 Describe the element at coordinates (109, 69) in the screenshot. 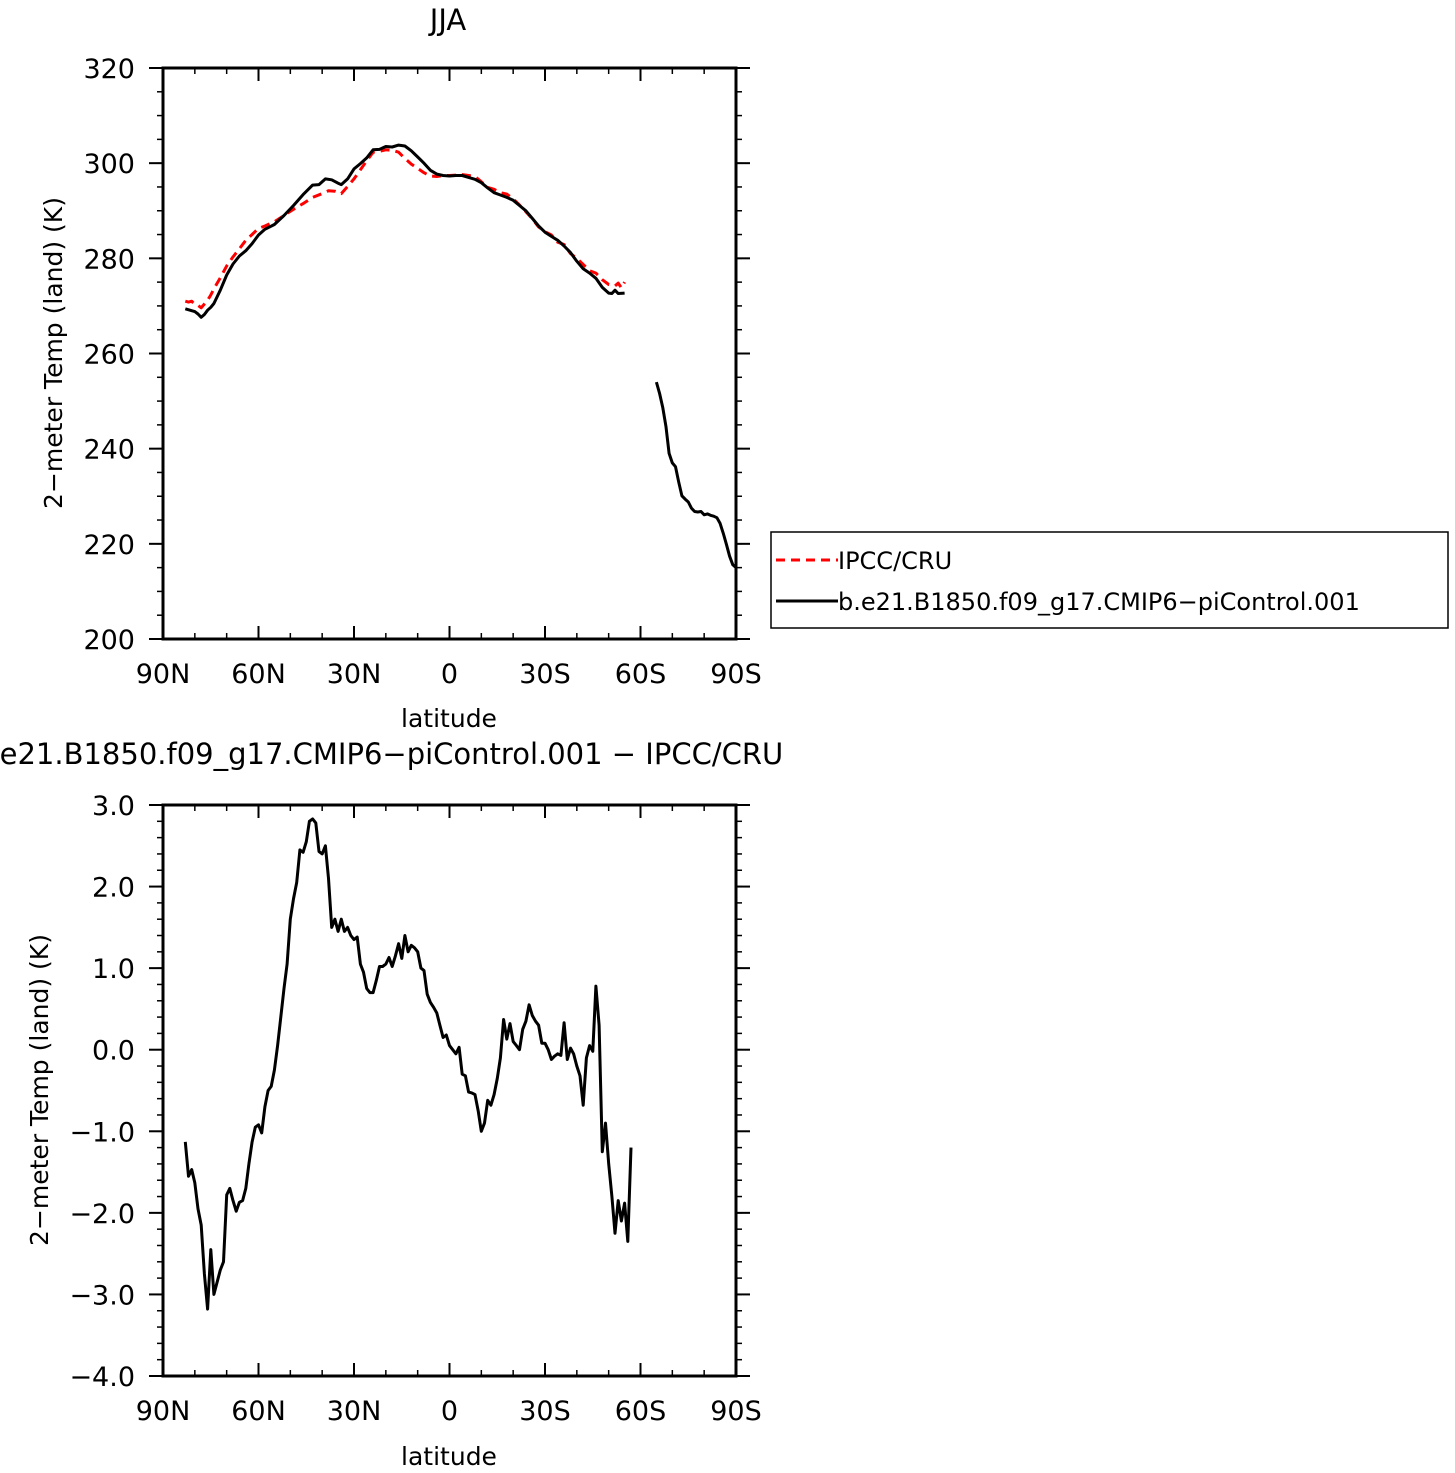

I see `y-tick-label: 320` at that location.